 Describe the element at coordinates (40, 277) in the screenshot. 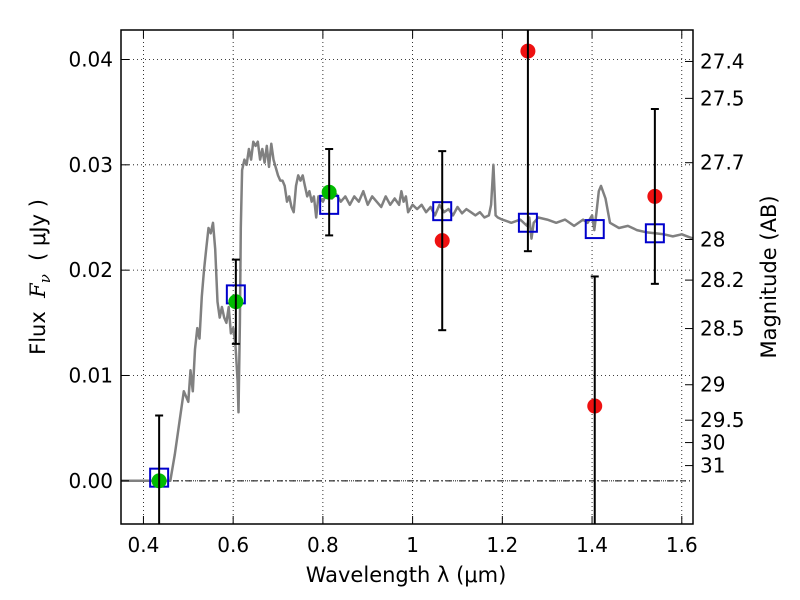

I see `y-axis-label: Flux Fν ( μJy )` at that location.